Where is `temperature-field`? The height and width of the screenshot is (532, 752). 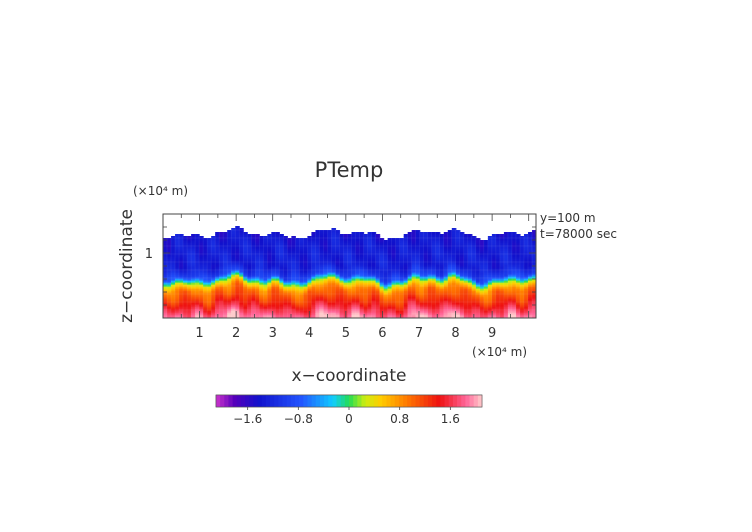 temperature-field is located at coordinates (349, 272).